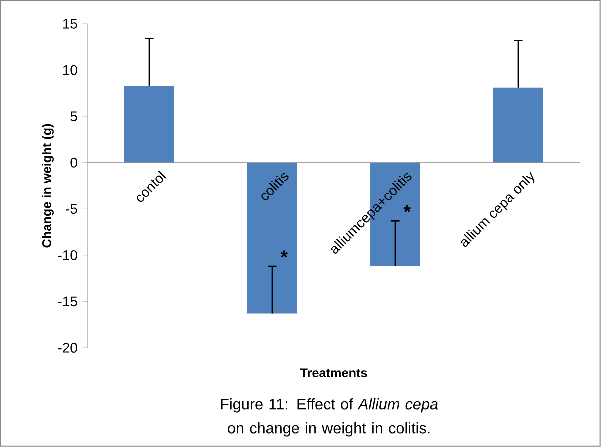 This screenshot has width=601, height=447. I want to click on y-tick-label: 0, so click(74, 163).